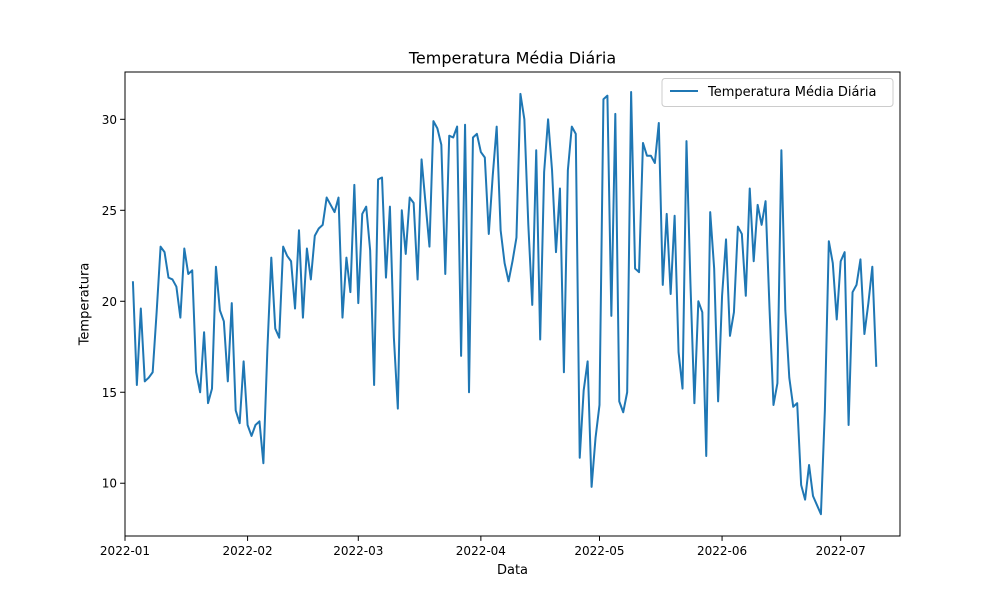 Image resolution: width=1000 pixels, height=600 pixels. What do you see at coordinates (481, 551) in the screenshot?
I see `x-tick-label: 2022-04` at bounding box center [481, 551].